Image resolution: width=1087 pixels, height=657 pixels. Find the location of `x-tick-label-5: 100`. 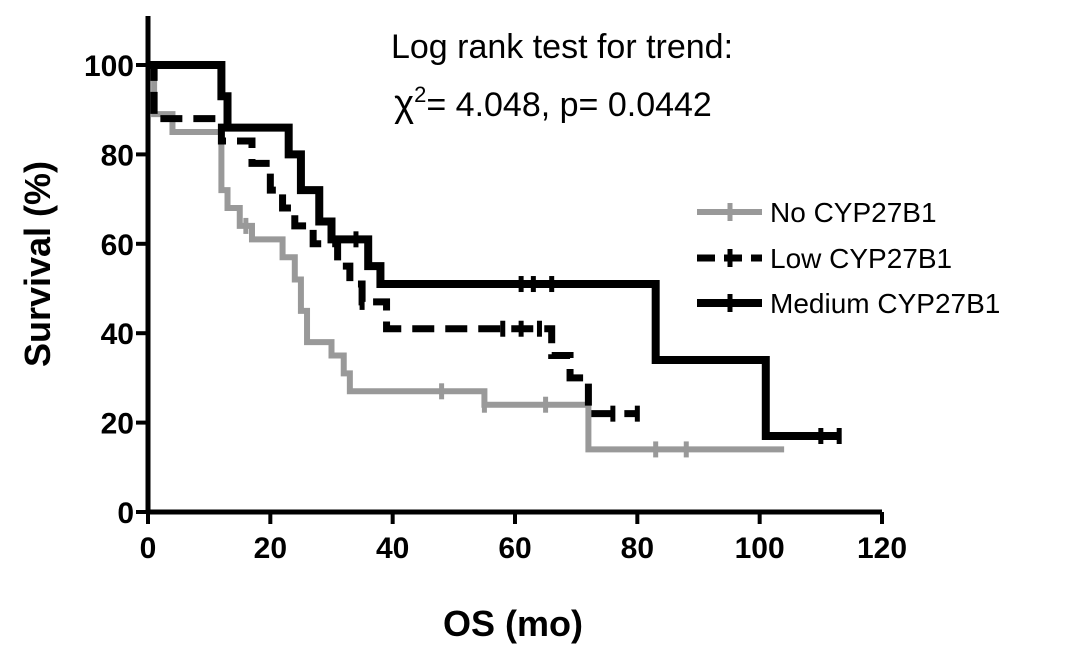

x-tick-label-5: 100 is located at coordinates (760, 548).